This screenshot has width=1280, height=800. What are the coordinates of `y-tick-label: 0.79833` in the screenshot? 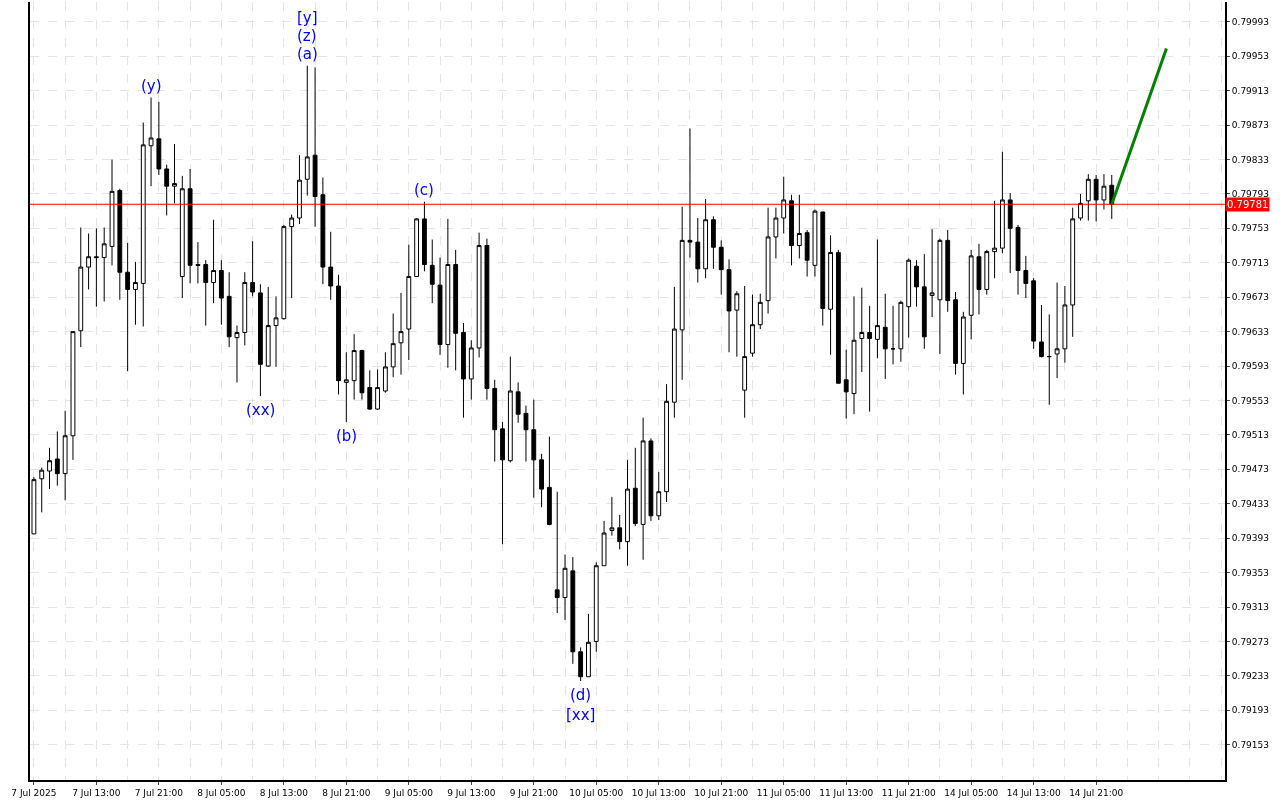 It's located at (1250, 159).